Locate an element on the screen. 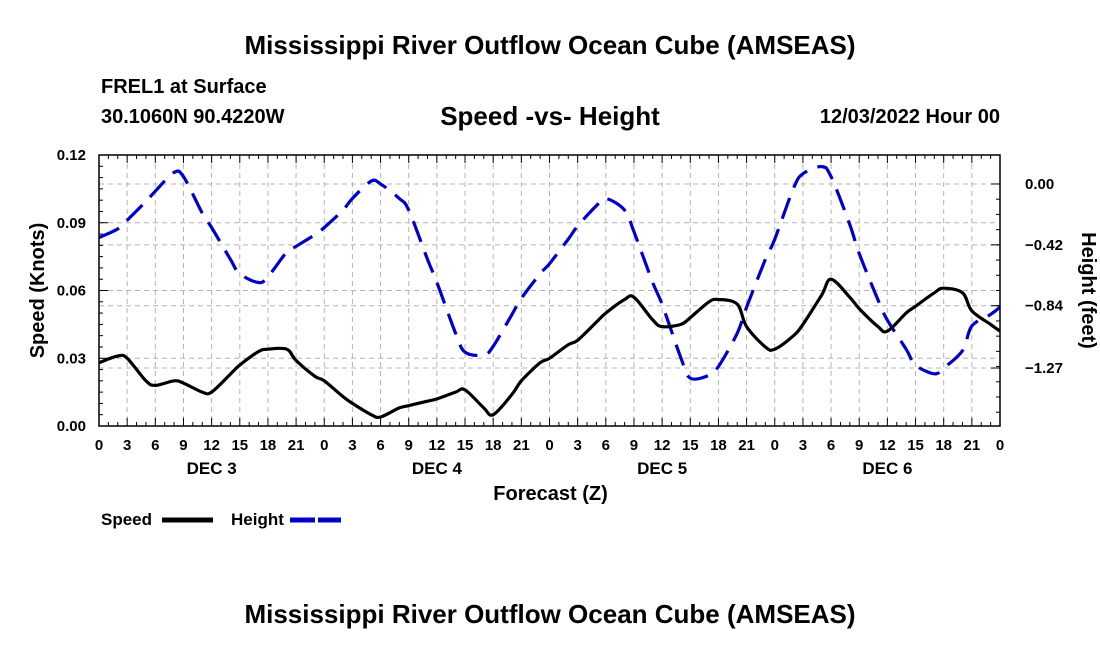 This screenshot has height=650, width=1100. day-label: DEC 4 is located at coordinates (437, 468).